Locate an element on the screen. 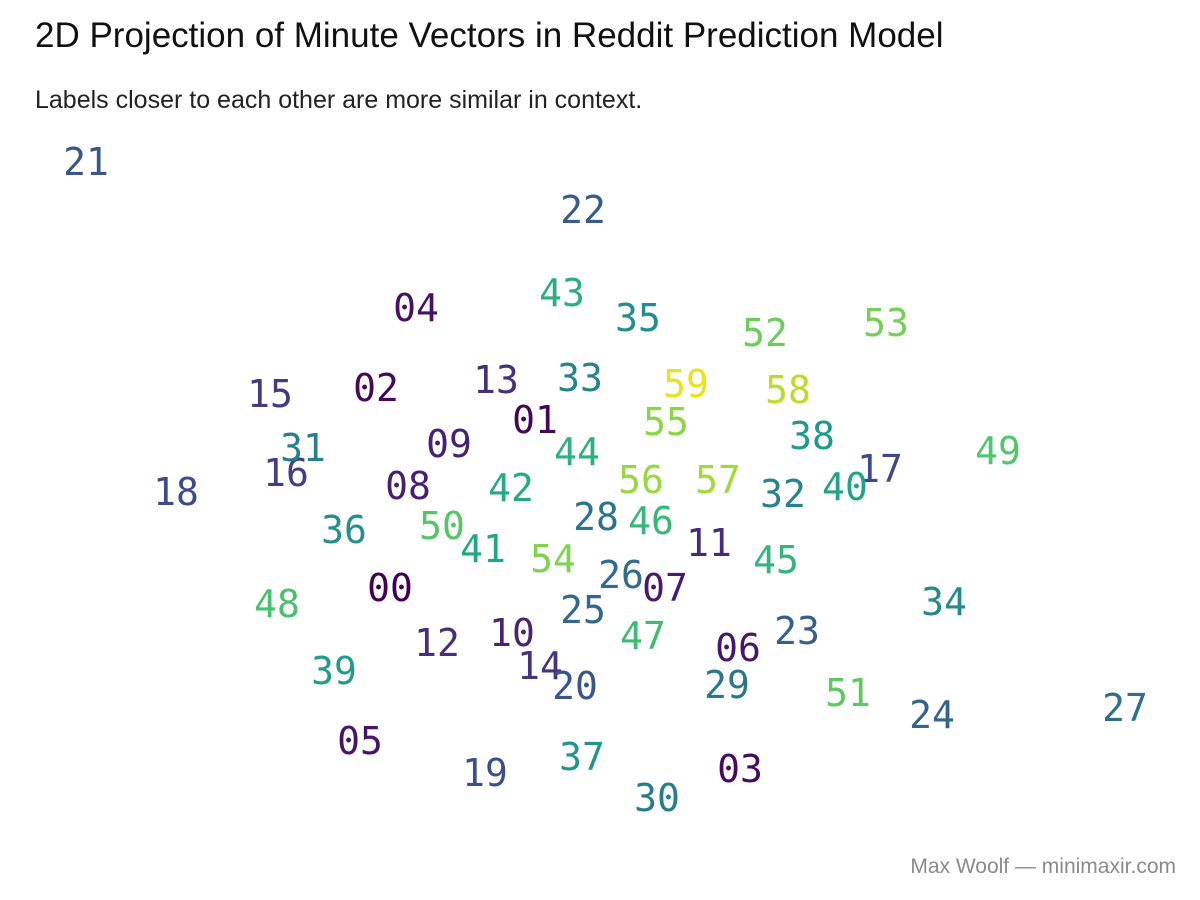 The width and height of the screenshot is (1200, 900). point-label-08: 08 is located at coordinates (408, 486).